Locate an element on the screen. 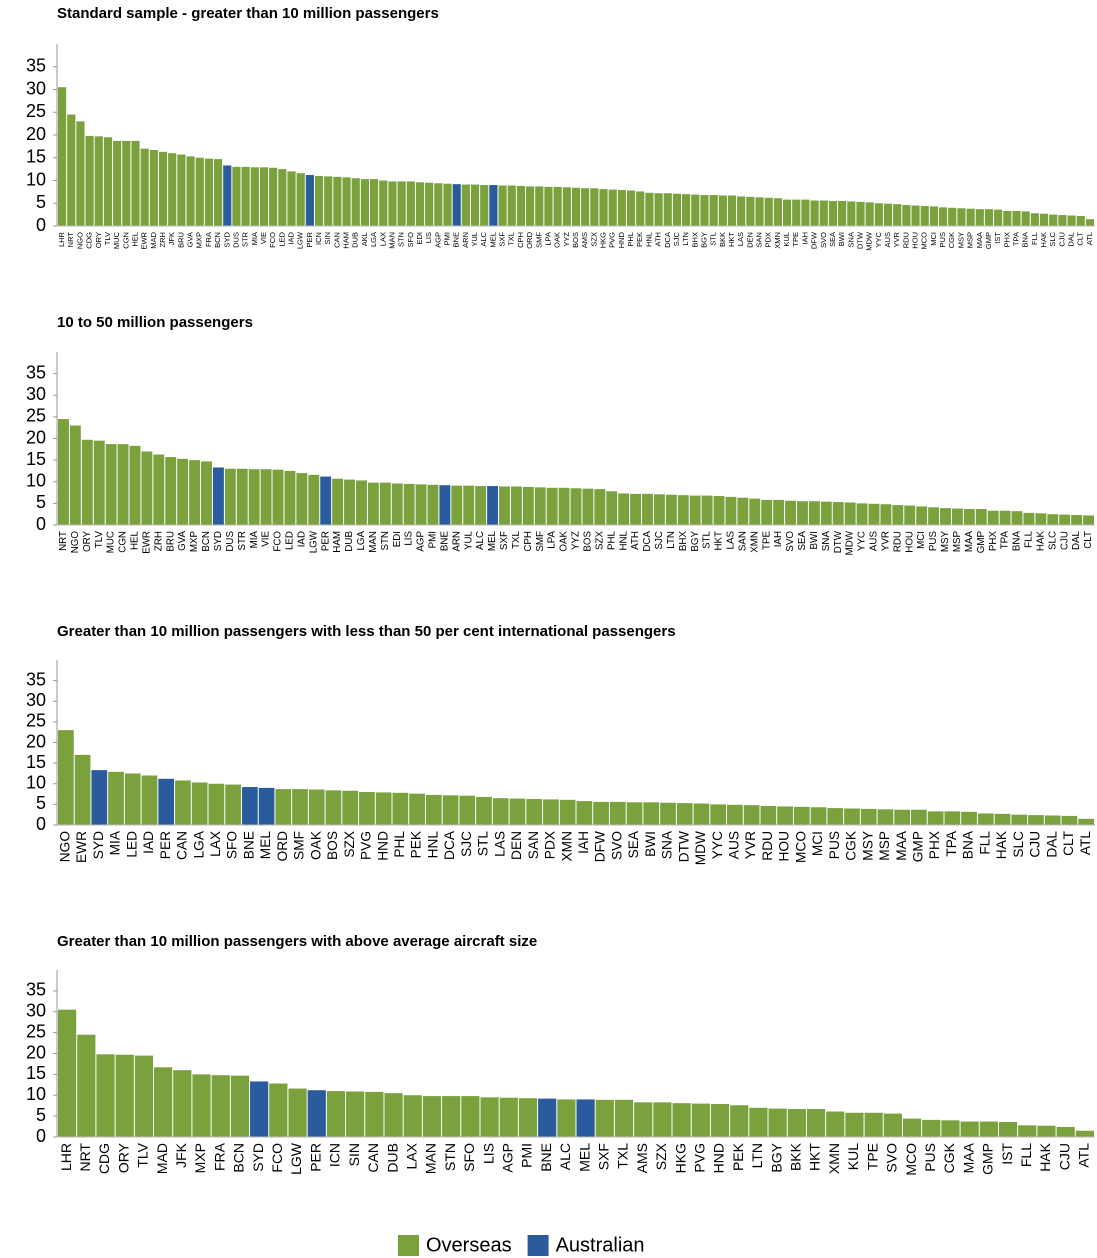 Image resolution: width=1097 pixels, height=1258 pixels. x-tick-label: OAK is located at coordinates (557, 240).